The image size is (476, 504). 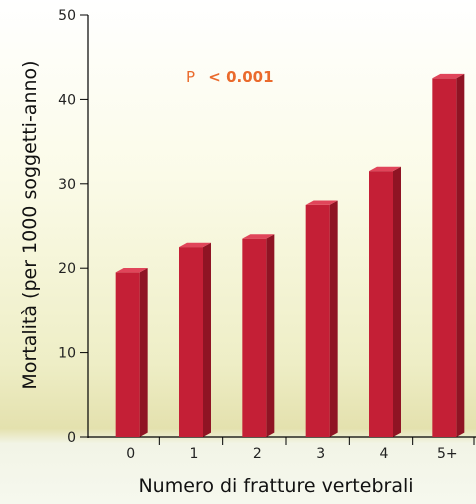 I want to click on x-tick-label: 5+, so click(x=447, y=454).